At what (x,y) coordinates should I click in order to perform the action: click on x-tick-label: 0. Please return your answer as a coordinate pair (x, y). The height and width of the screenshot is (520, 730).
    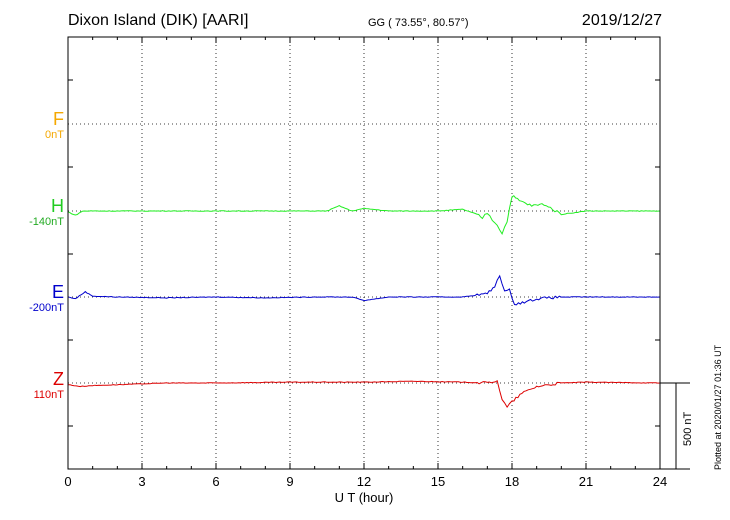
    Looking at the image, I should click on (67, 481).